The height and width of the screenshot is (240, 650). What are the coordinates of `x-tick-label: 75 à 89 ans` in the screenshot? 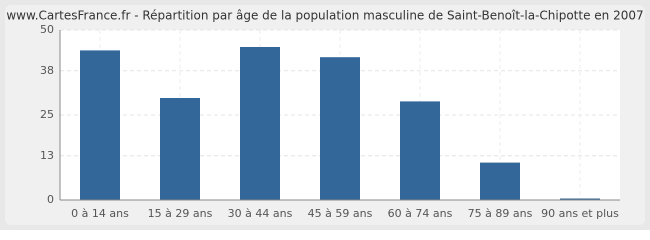 It's located at (500, 213).